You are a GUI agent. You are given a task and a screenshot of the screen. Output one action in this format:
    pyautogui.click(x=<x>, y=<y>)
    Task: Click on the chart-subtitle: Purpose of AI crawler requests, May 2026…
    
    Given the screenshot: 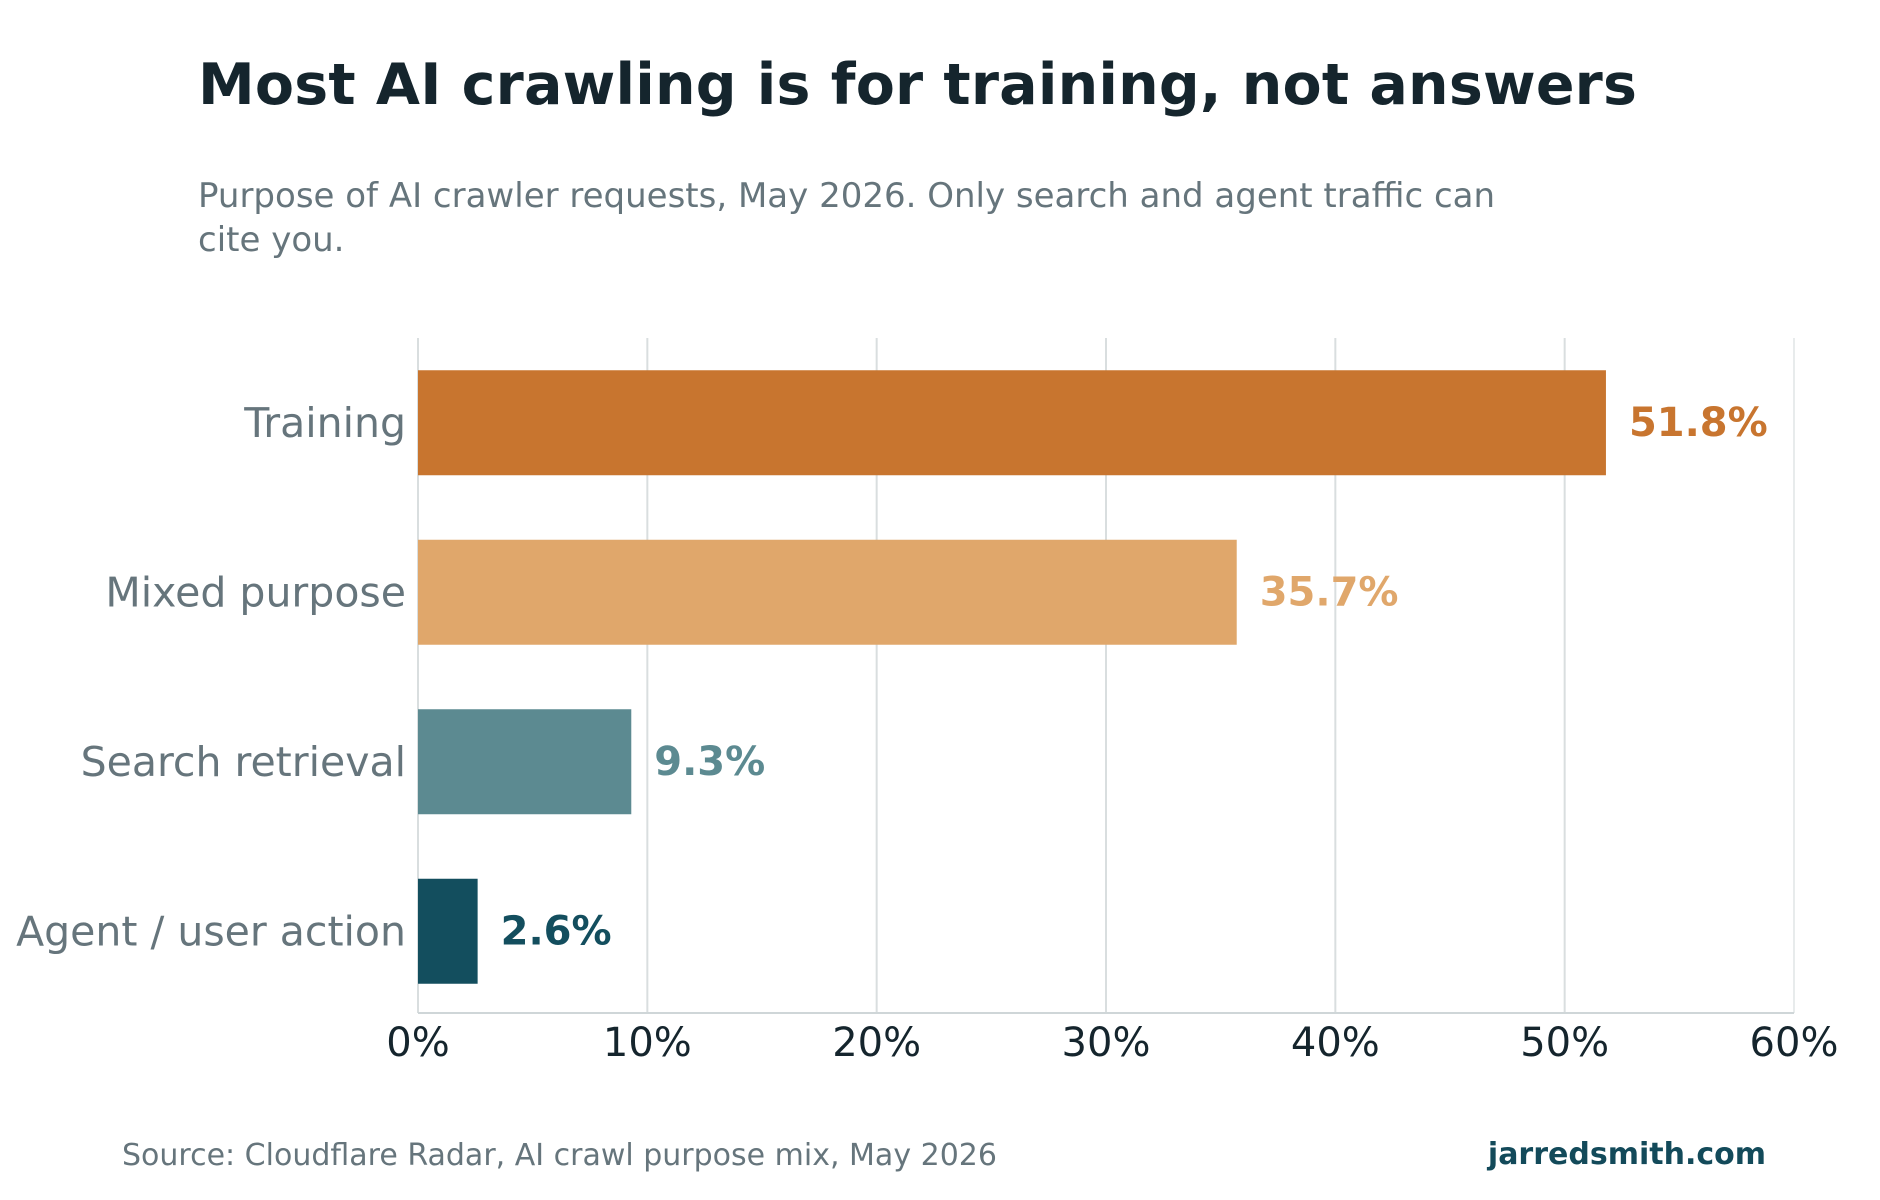 What is the action you would take?
    pyautogui.click(x=847, y=218)
    